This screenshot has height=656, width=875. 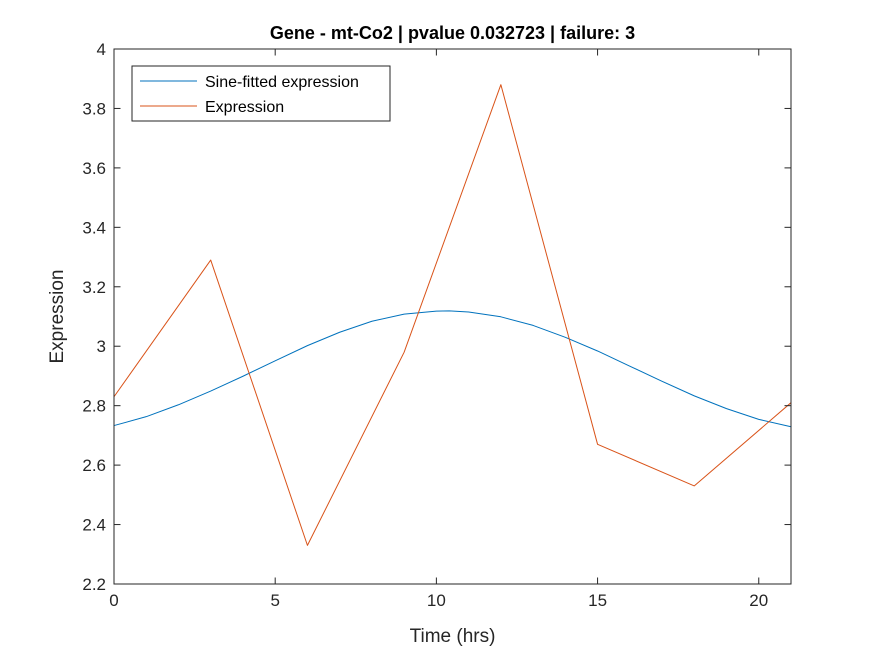 I want to click on legend-box, so click(x=261, y=93).